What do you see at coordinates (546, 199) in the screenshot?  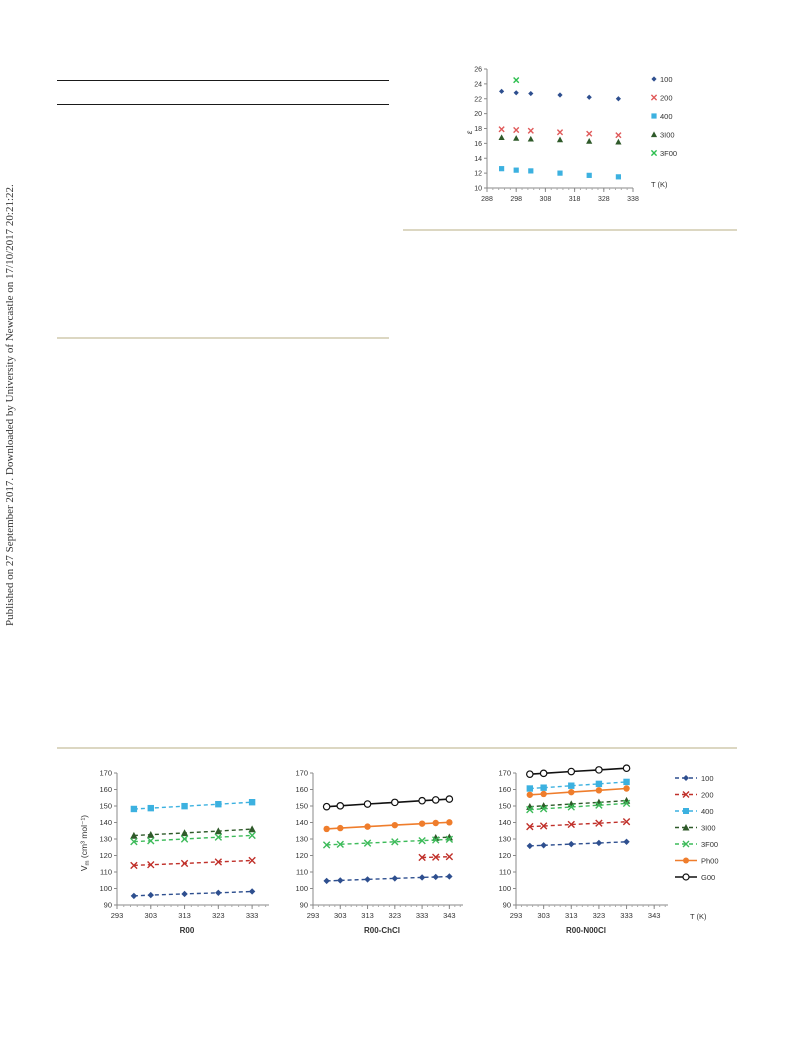 I see `x-tick-label: 308` at bounding box center [546, 199].